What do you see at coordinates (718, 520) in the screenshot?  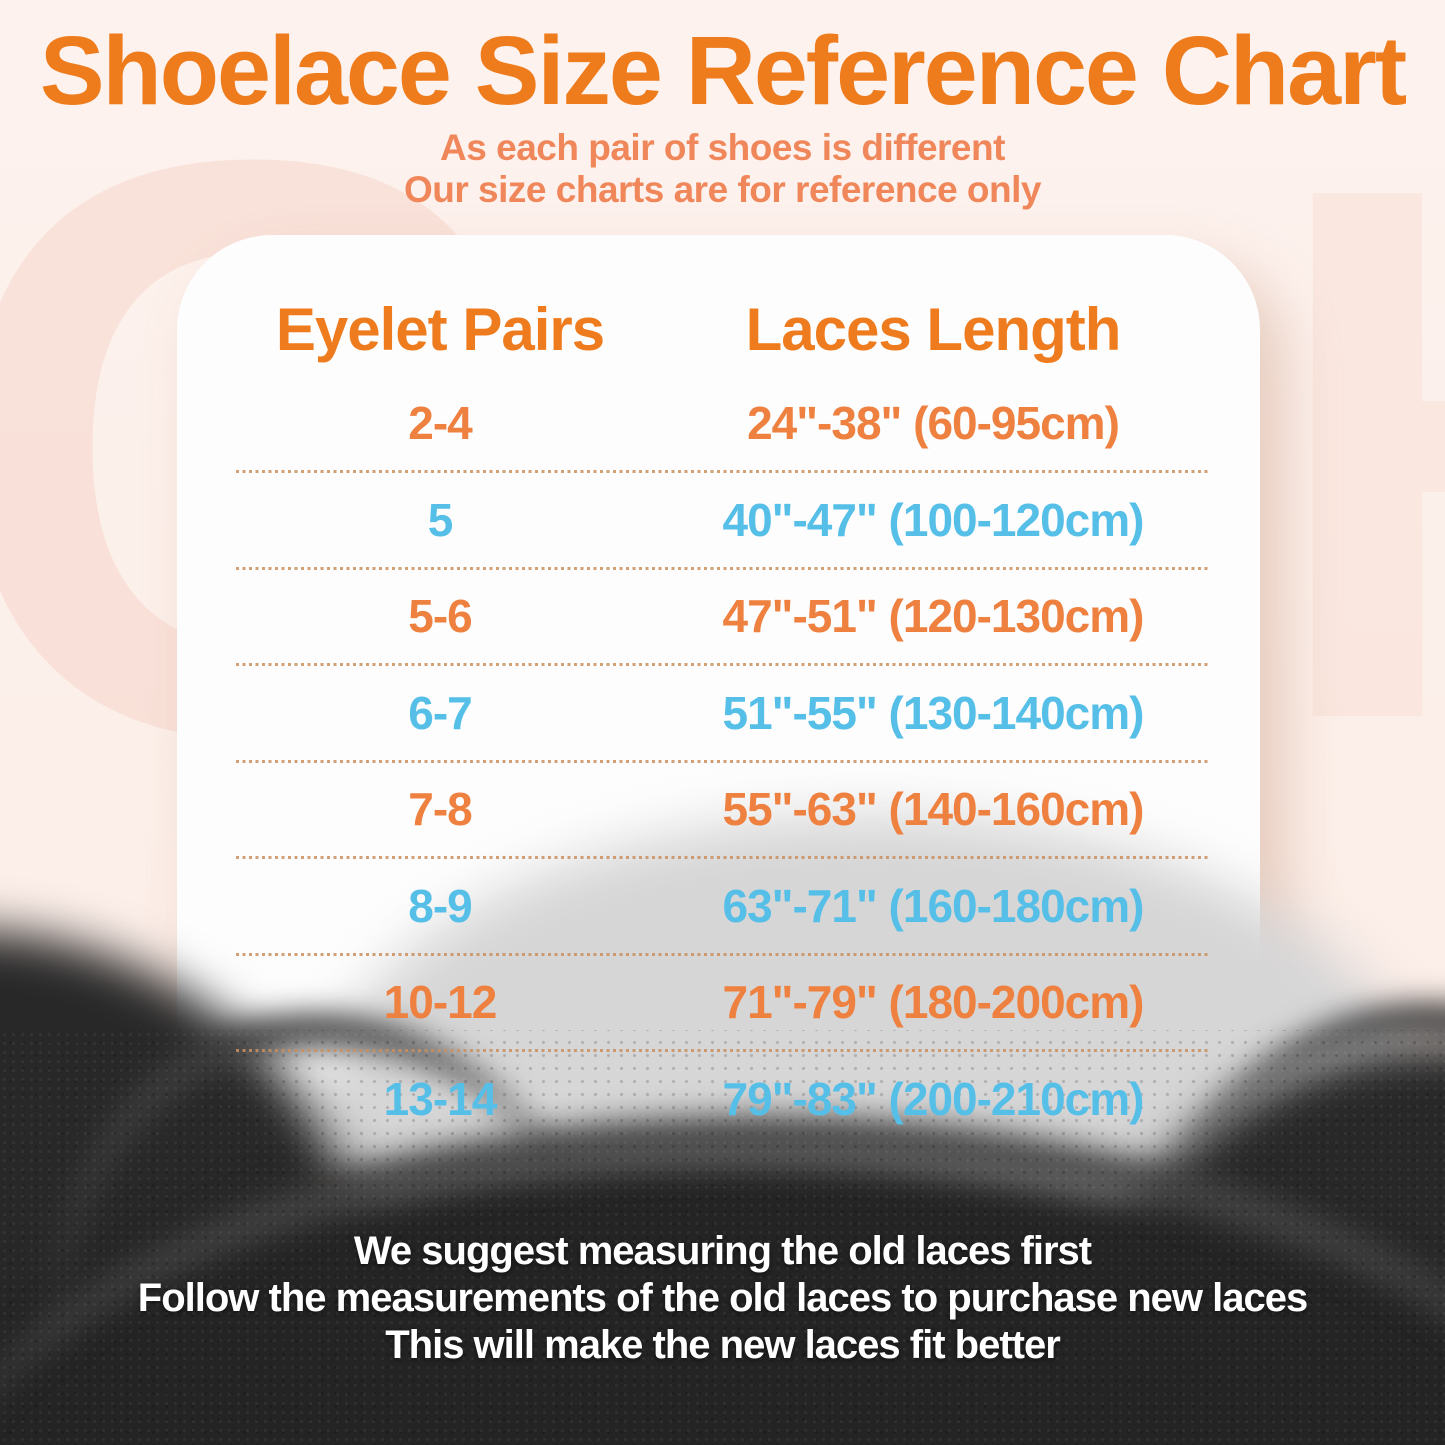 I see `table-row: 5 40"-47" (100-120cm)` at bounding box center [718, 520].